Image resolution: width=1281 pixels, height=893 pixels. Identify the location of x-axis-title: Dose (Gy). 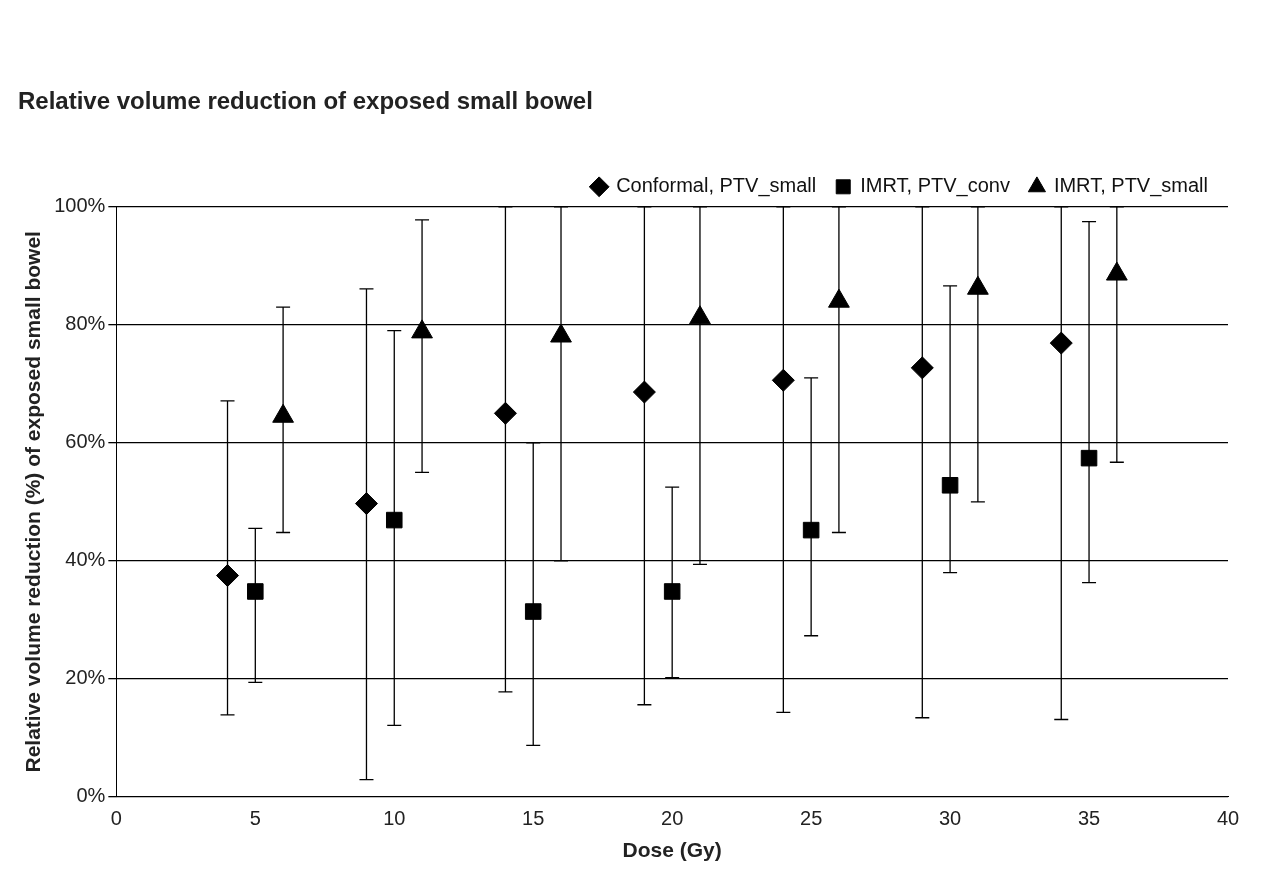
(672, 850).